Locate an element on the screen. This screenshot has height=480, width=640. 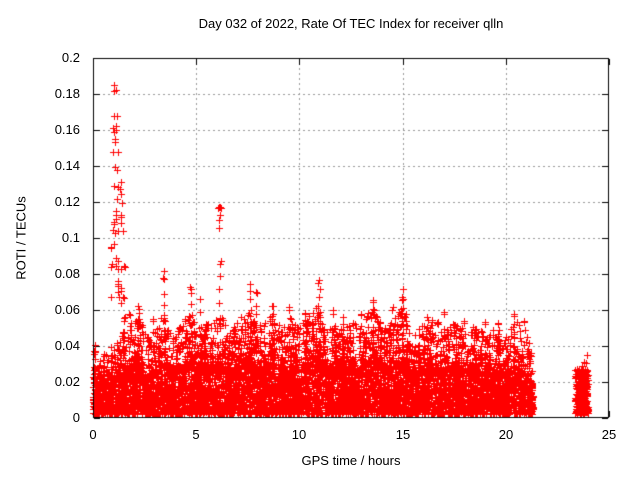
y-tick-label: 0.02 is located at coordinates (67, 381).